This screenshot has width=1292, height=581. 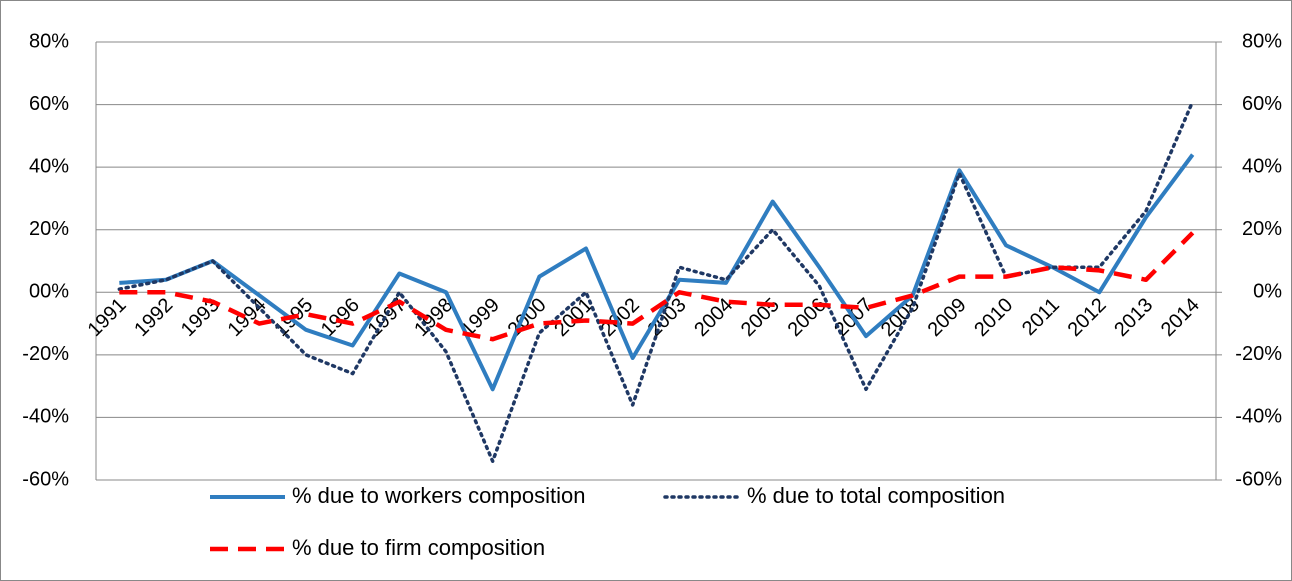 What do you see at coordinates (1267, 292) in the screenshot?
I see `y2-tick-label: 0%` at bounding box center [1267, 292].